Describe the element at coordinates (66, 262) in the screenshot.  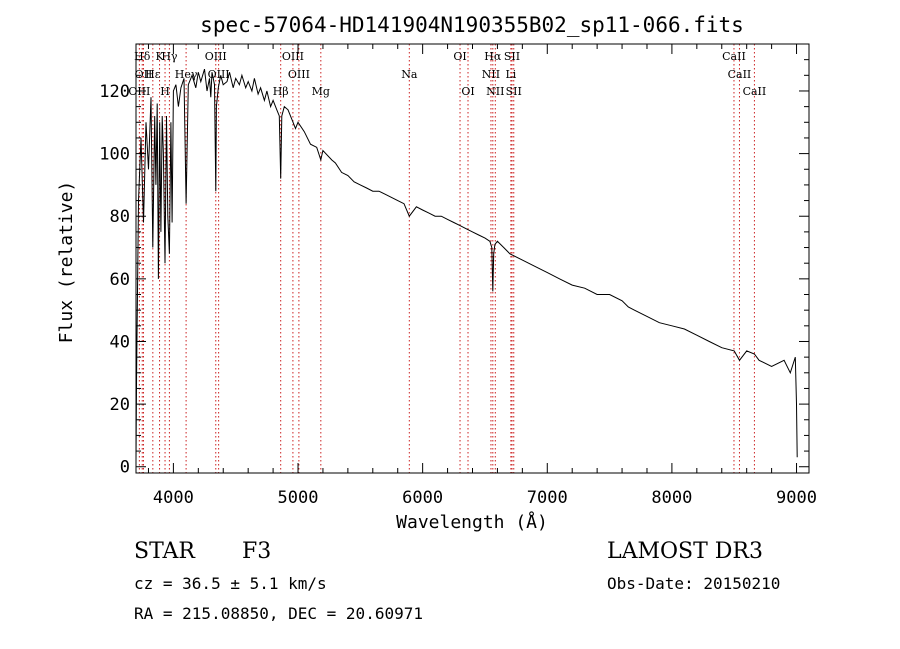
I see `y-axis-label: Flux (relative)` at that location.